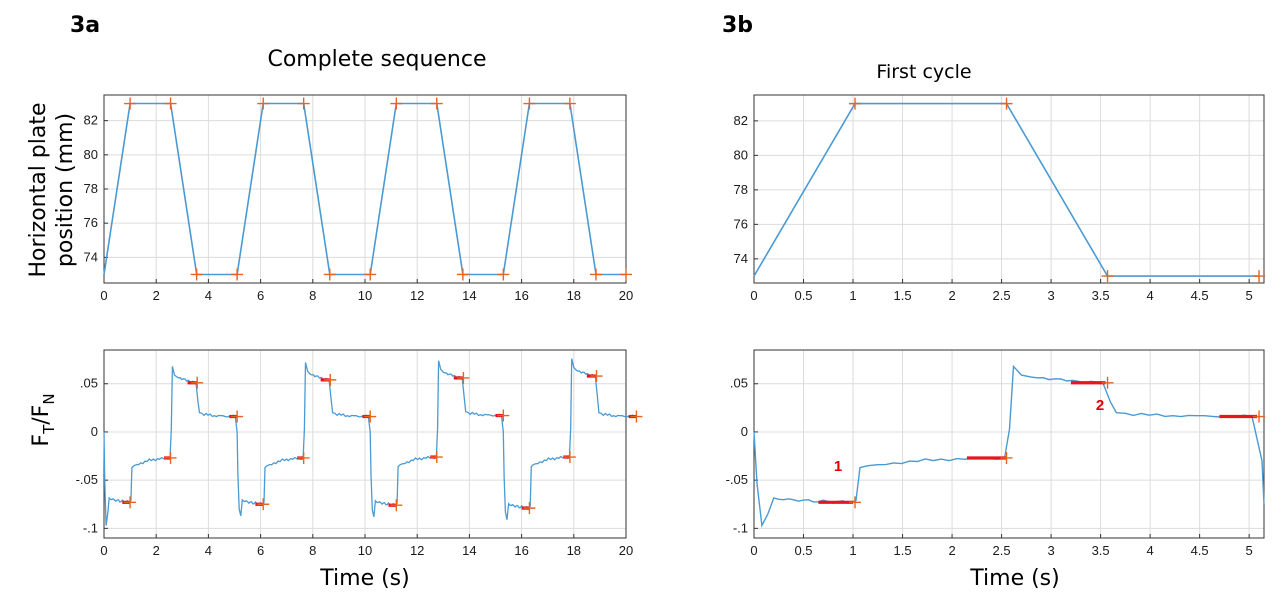  What do you see at coordinates (1149, 295) in the screenshot?
I see `b-position-xtick-label: 4` at bounding box center [1149, 295].